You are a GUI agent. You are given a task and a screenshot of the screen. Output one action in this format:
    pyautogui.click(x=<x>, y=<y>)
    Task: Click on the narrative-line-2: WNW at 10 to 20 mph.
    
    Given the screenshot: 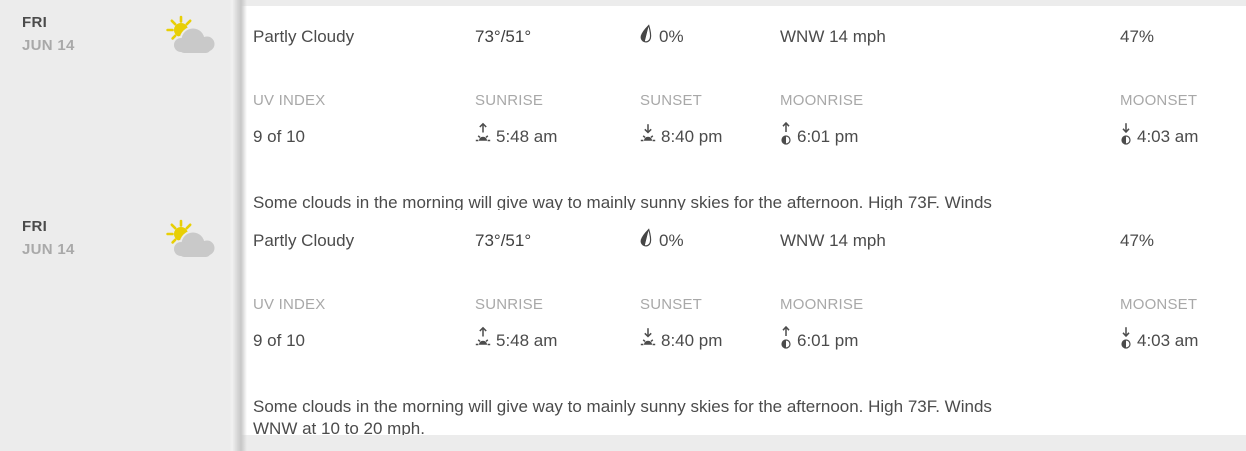 What is the action you would take?
    pyautogui.click(x=339, y=427)
    